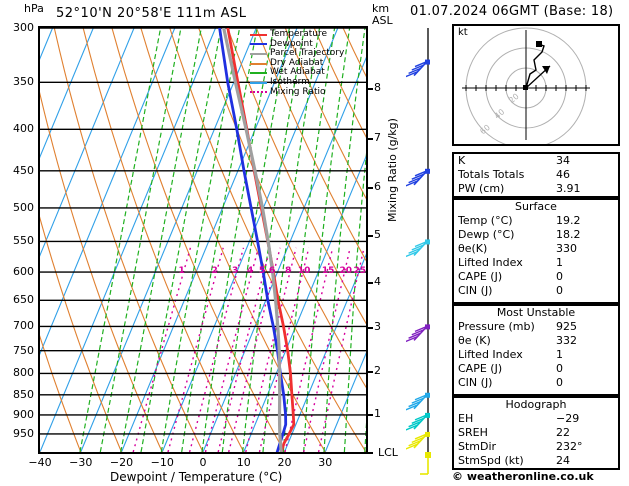 Image resolution: width=629 pixels, height=486 pixels. What do you see at coordinates (359, 271) in the screenshot?
I see `mixing-ratio-value-label: 25` at bounding box center [359, 271].